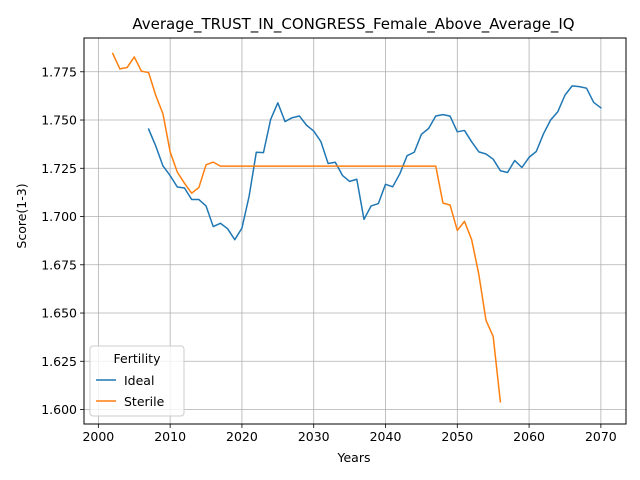 The width and height of the screenshot is (640, 480). Describe the element at coordinates (242, 436) in the screenshot. I see `x-tick-label: 2020` at that location.